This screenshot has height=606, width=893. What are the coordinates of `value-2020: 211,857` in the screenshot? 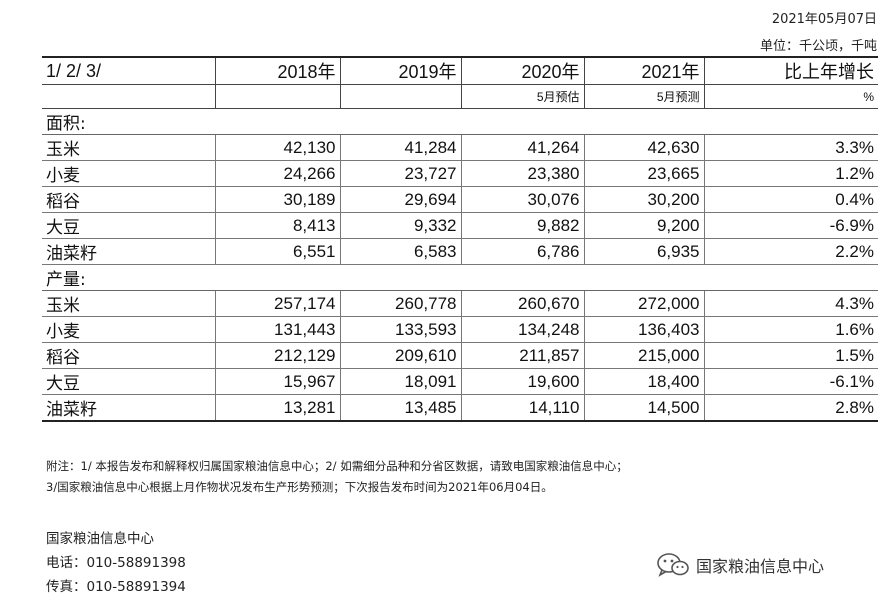 It's located at (522, 355).